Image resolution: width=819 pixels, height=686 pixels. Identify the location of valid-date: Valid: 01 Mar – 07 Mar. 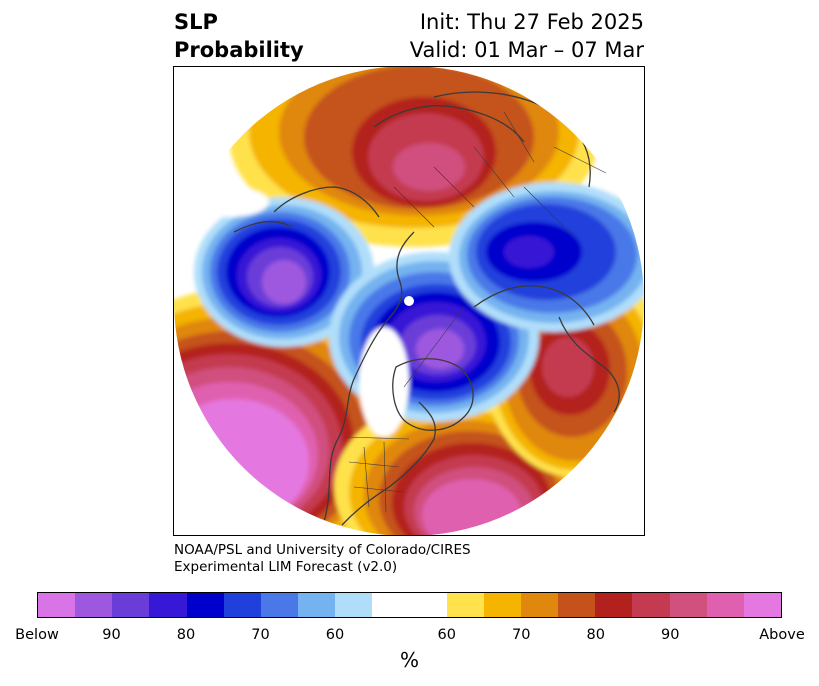
(526, 50).